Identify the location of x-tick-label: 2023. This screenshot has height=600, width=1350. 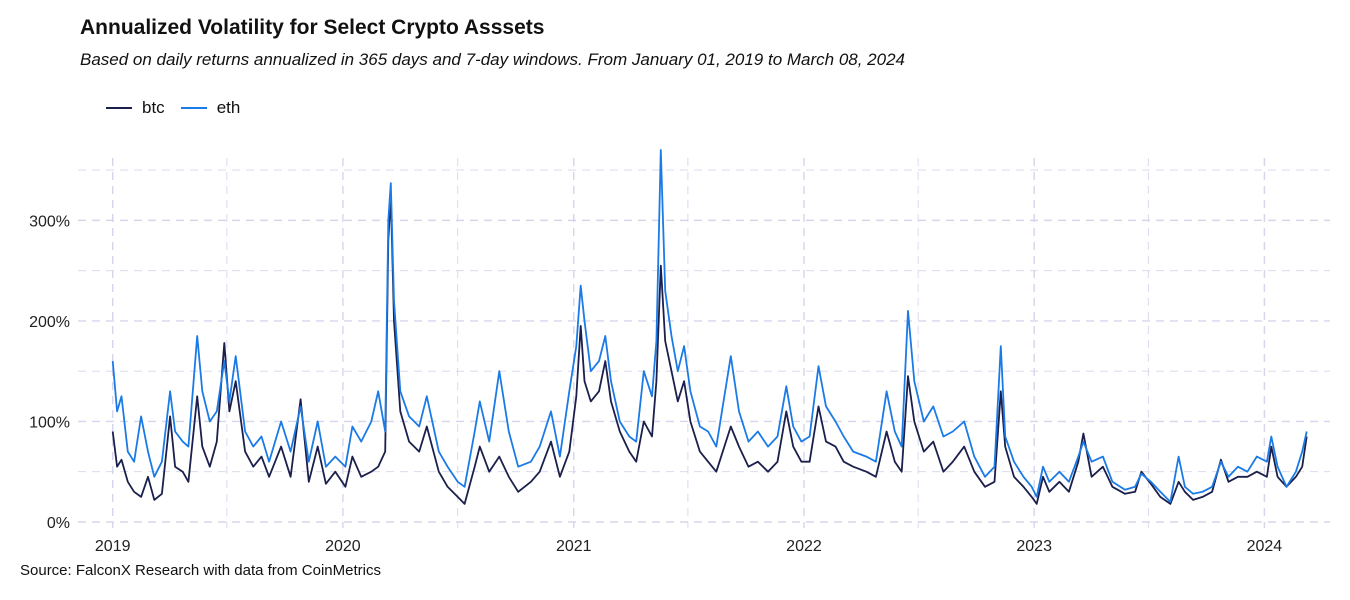
(1034, 546).